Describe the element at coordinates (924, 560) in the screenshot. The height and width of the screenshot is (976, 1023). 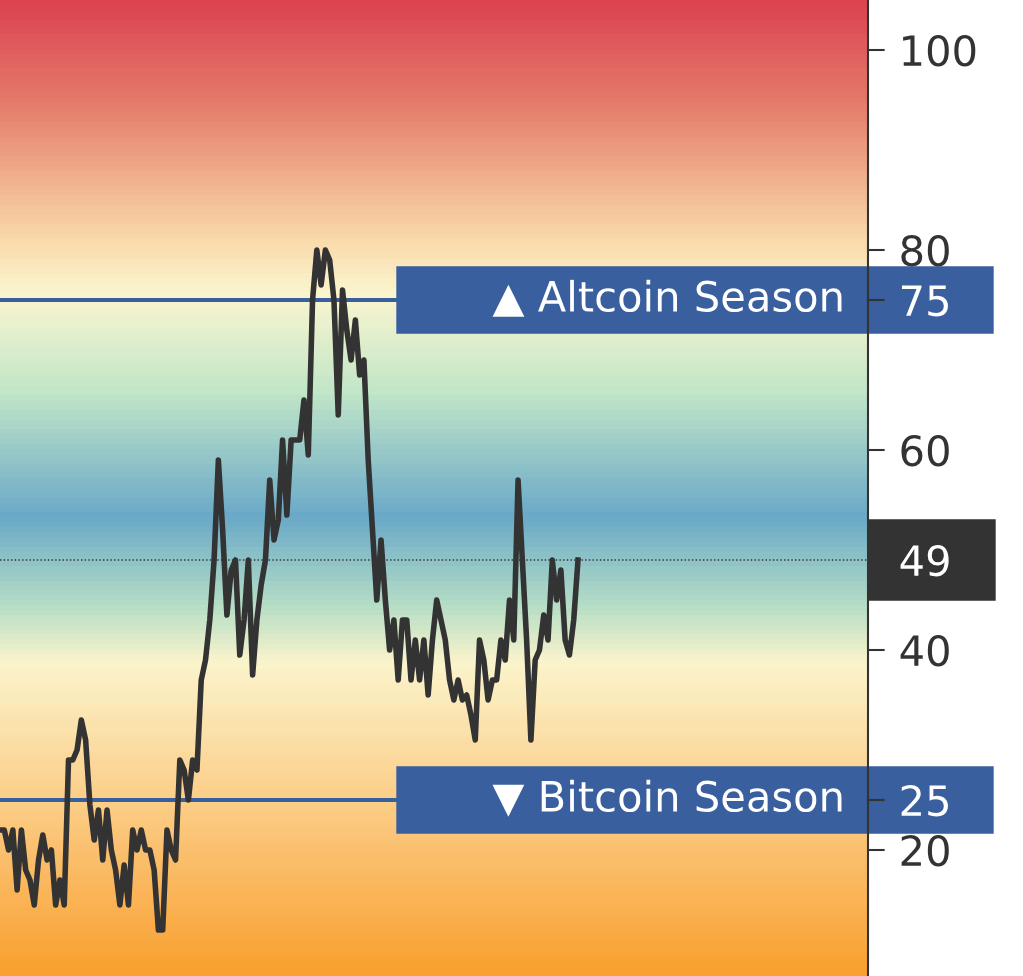
I see `y-tick-label: 49` at that location.